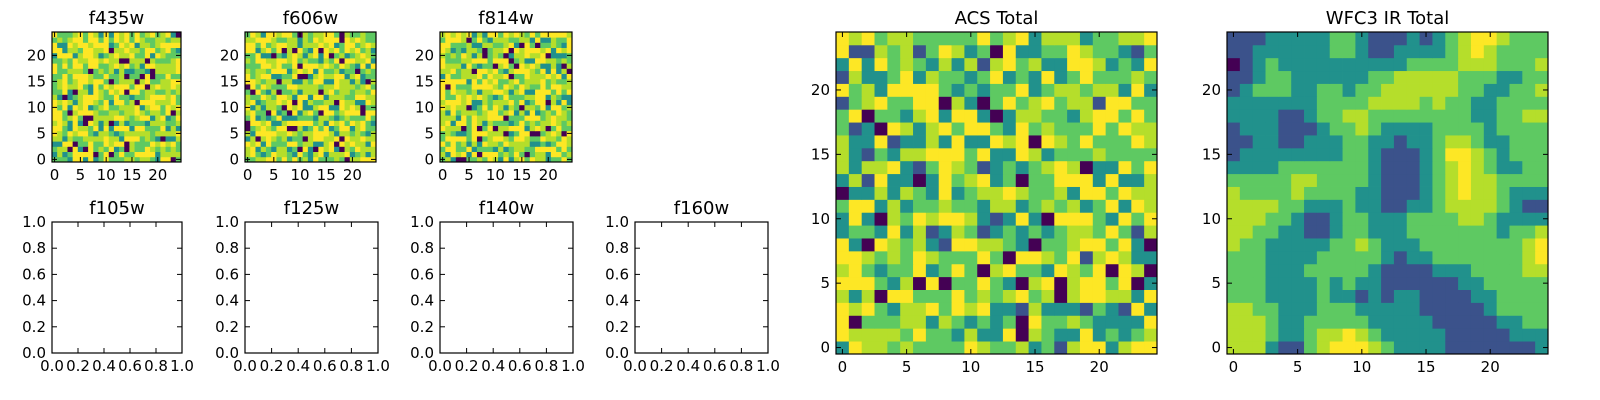 This screenshot has width=1600, height=400. I want to click on x-tick-label: 0.0, so click(52, 366).